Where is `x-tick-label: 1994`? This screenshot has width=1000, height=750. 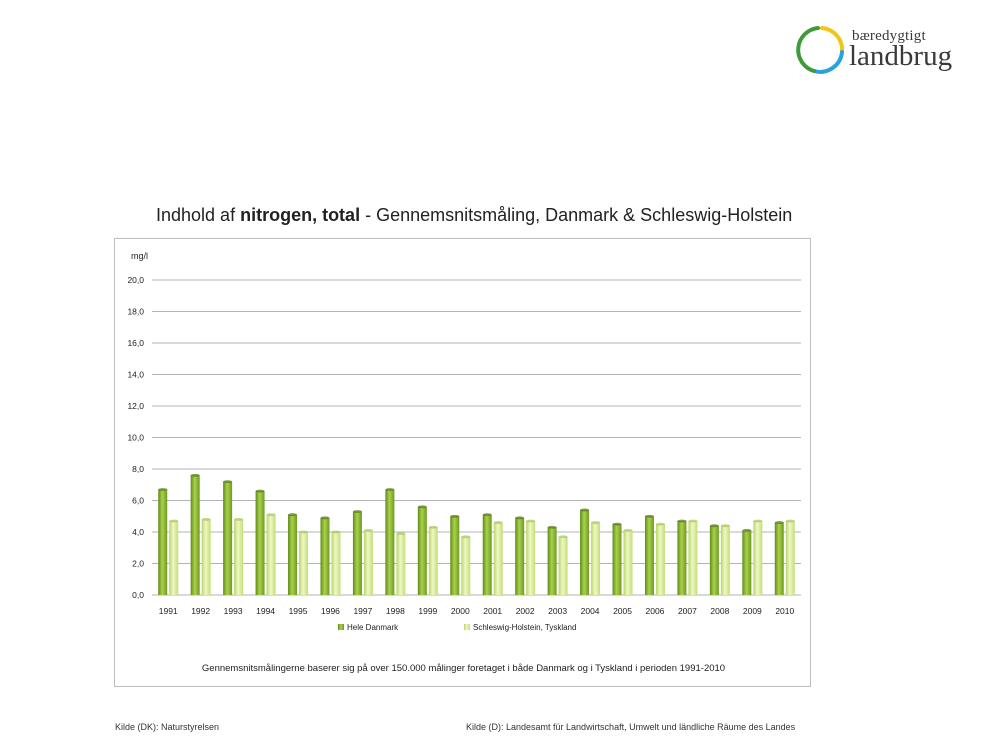 x-tick-label: 1994 is located at coordinates (265, 611).